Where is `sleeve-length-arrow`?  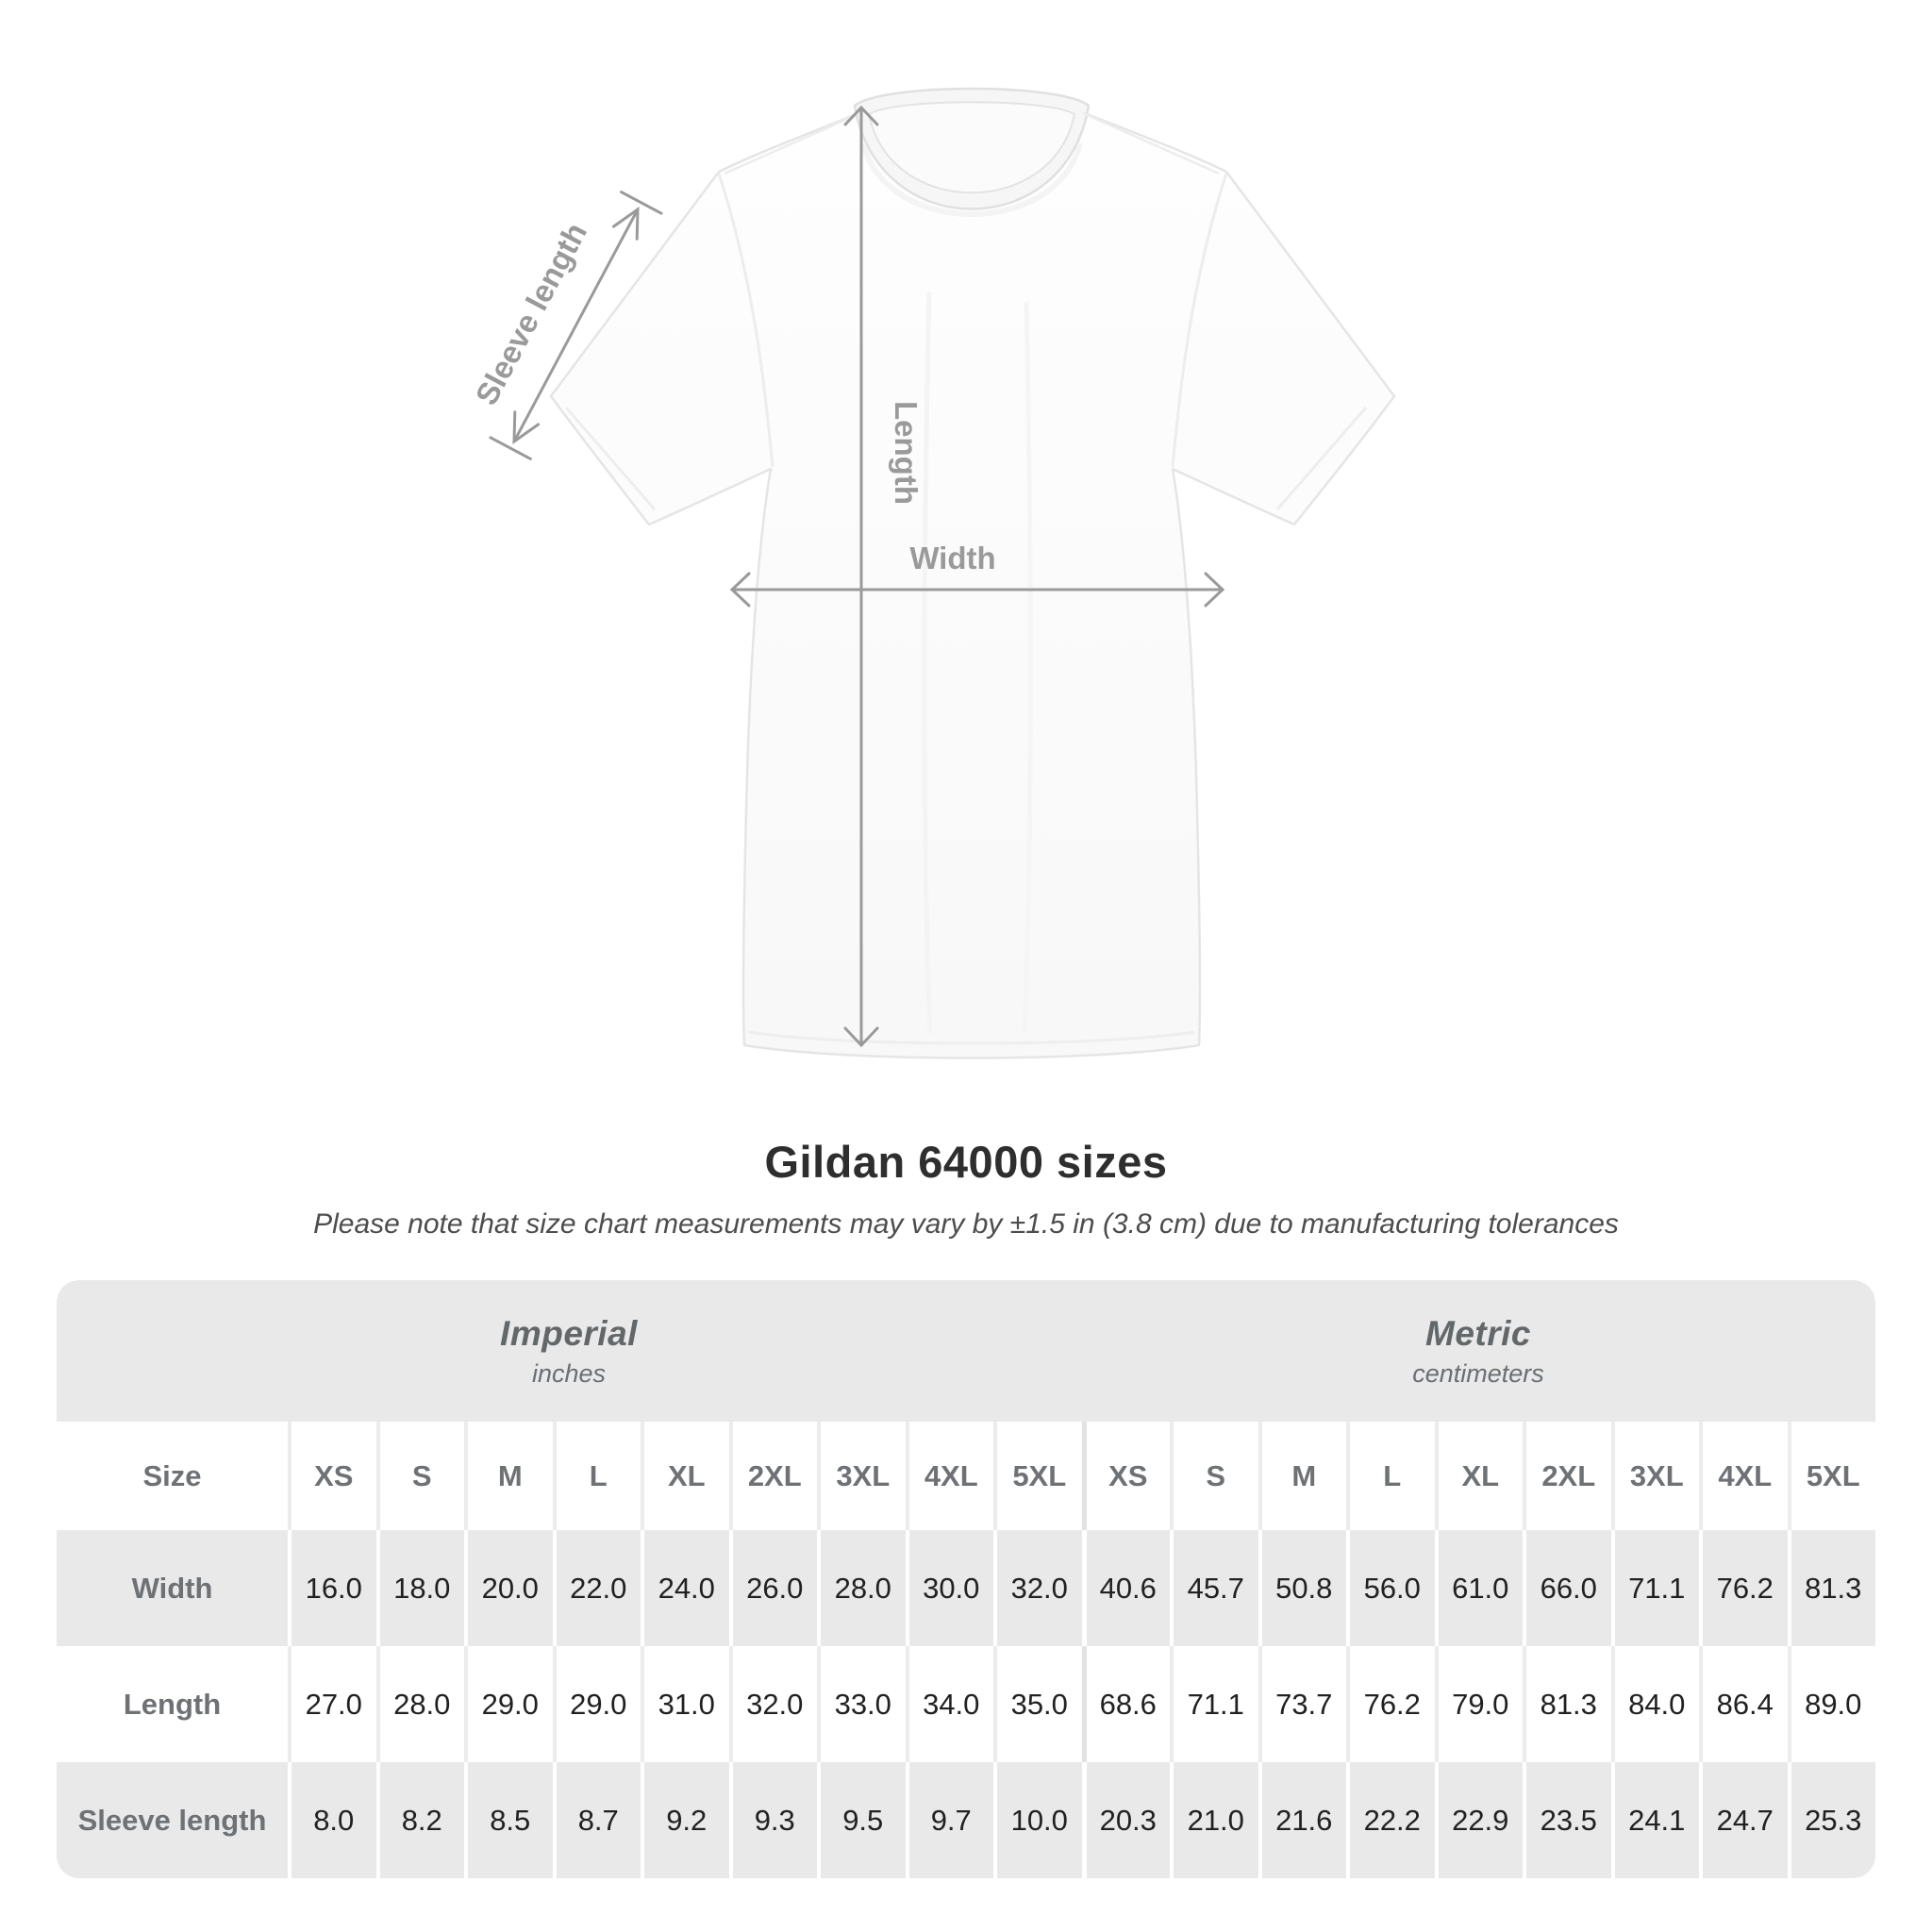
sleeve-length-arrow is located at coordinates (576, 325).